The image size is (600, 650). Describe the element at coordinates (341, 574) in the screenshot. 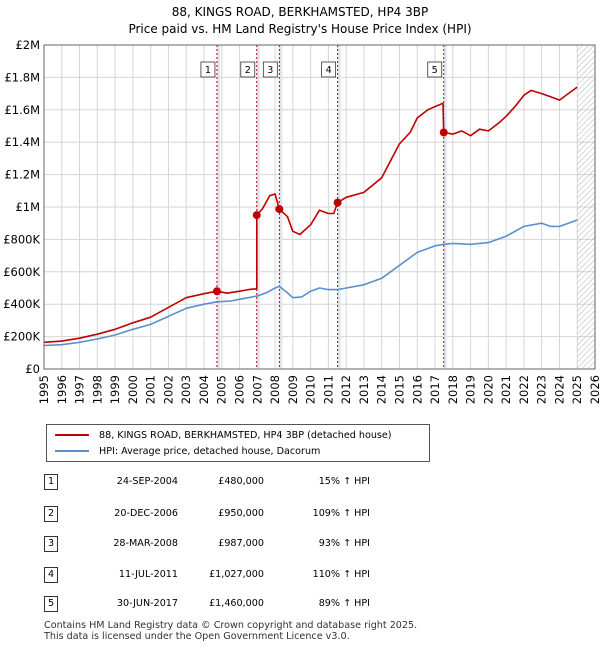

I see `sale-hpi-change: 110% ↑ HPI` at that location.